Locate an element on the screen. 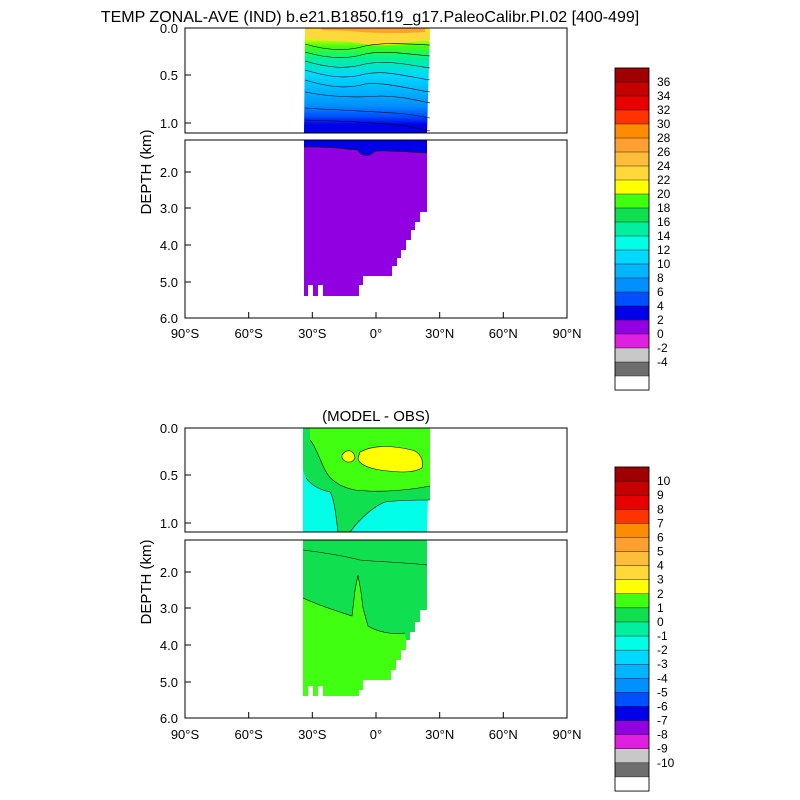 This screenshot has width=800, height=800. colorbar-level-label: 30 is located at coordinates (664, 124).